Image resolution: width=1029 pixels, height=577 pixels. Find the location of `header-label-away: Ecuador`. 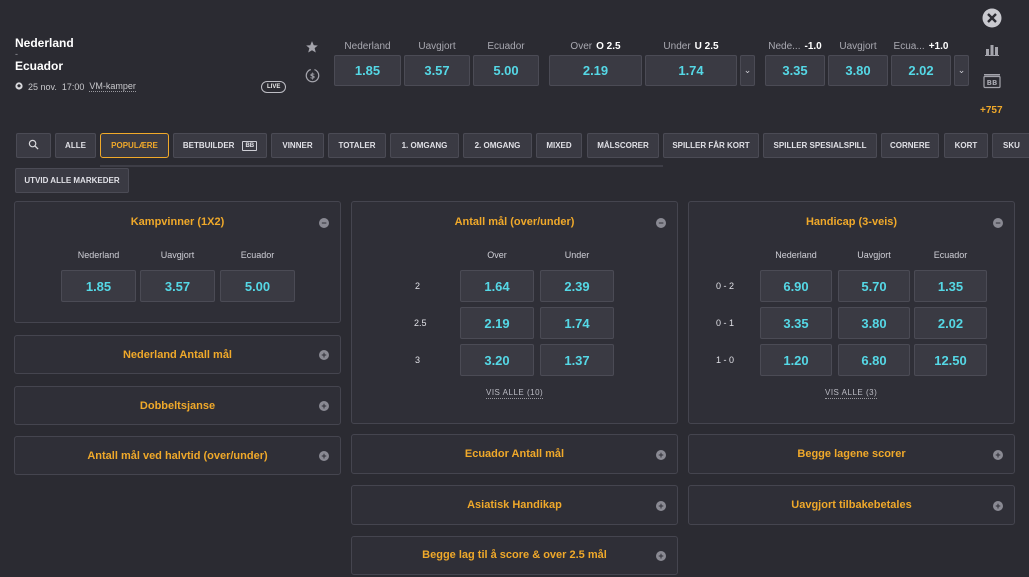

header-label-away: Ecuador is located at coordinates (506, 46).